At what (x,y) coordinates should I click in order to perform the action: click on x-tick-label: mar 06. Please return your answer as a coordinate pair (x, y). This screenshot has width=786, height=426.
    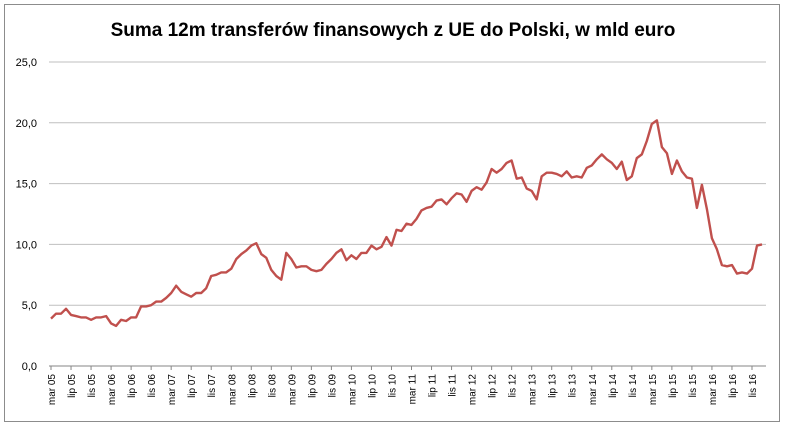
    Looking at the image, I should click on (112, 390).